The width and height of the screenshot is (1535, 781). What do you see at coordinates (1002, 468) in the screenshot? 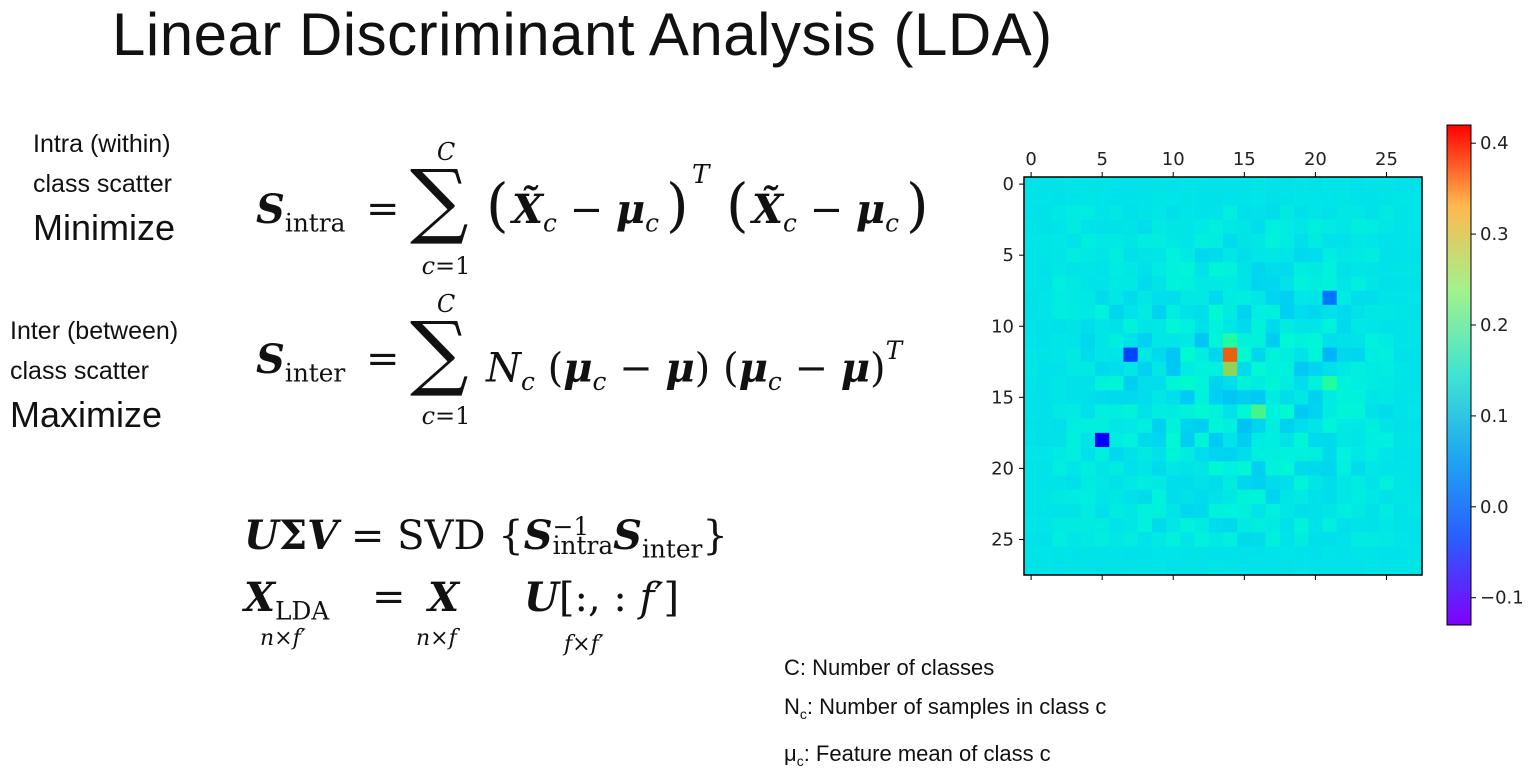
I see `heatmap-y-tick-label: 20` at bounding box center [1002, 468].